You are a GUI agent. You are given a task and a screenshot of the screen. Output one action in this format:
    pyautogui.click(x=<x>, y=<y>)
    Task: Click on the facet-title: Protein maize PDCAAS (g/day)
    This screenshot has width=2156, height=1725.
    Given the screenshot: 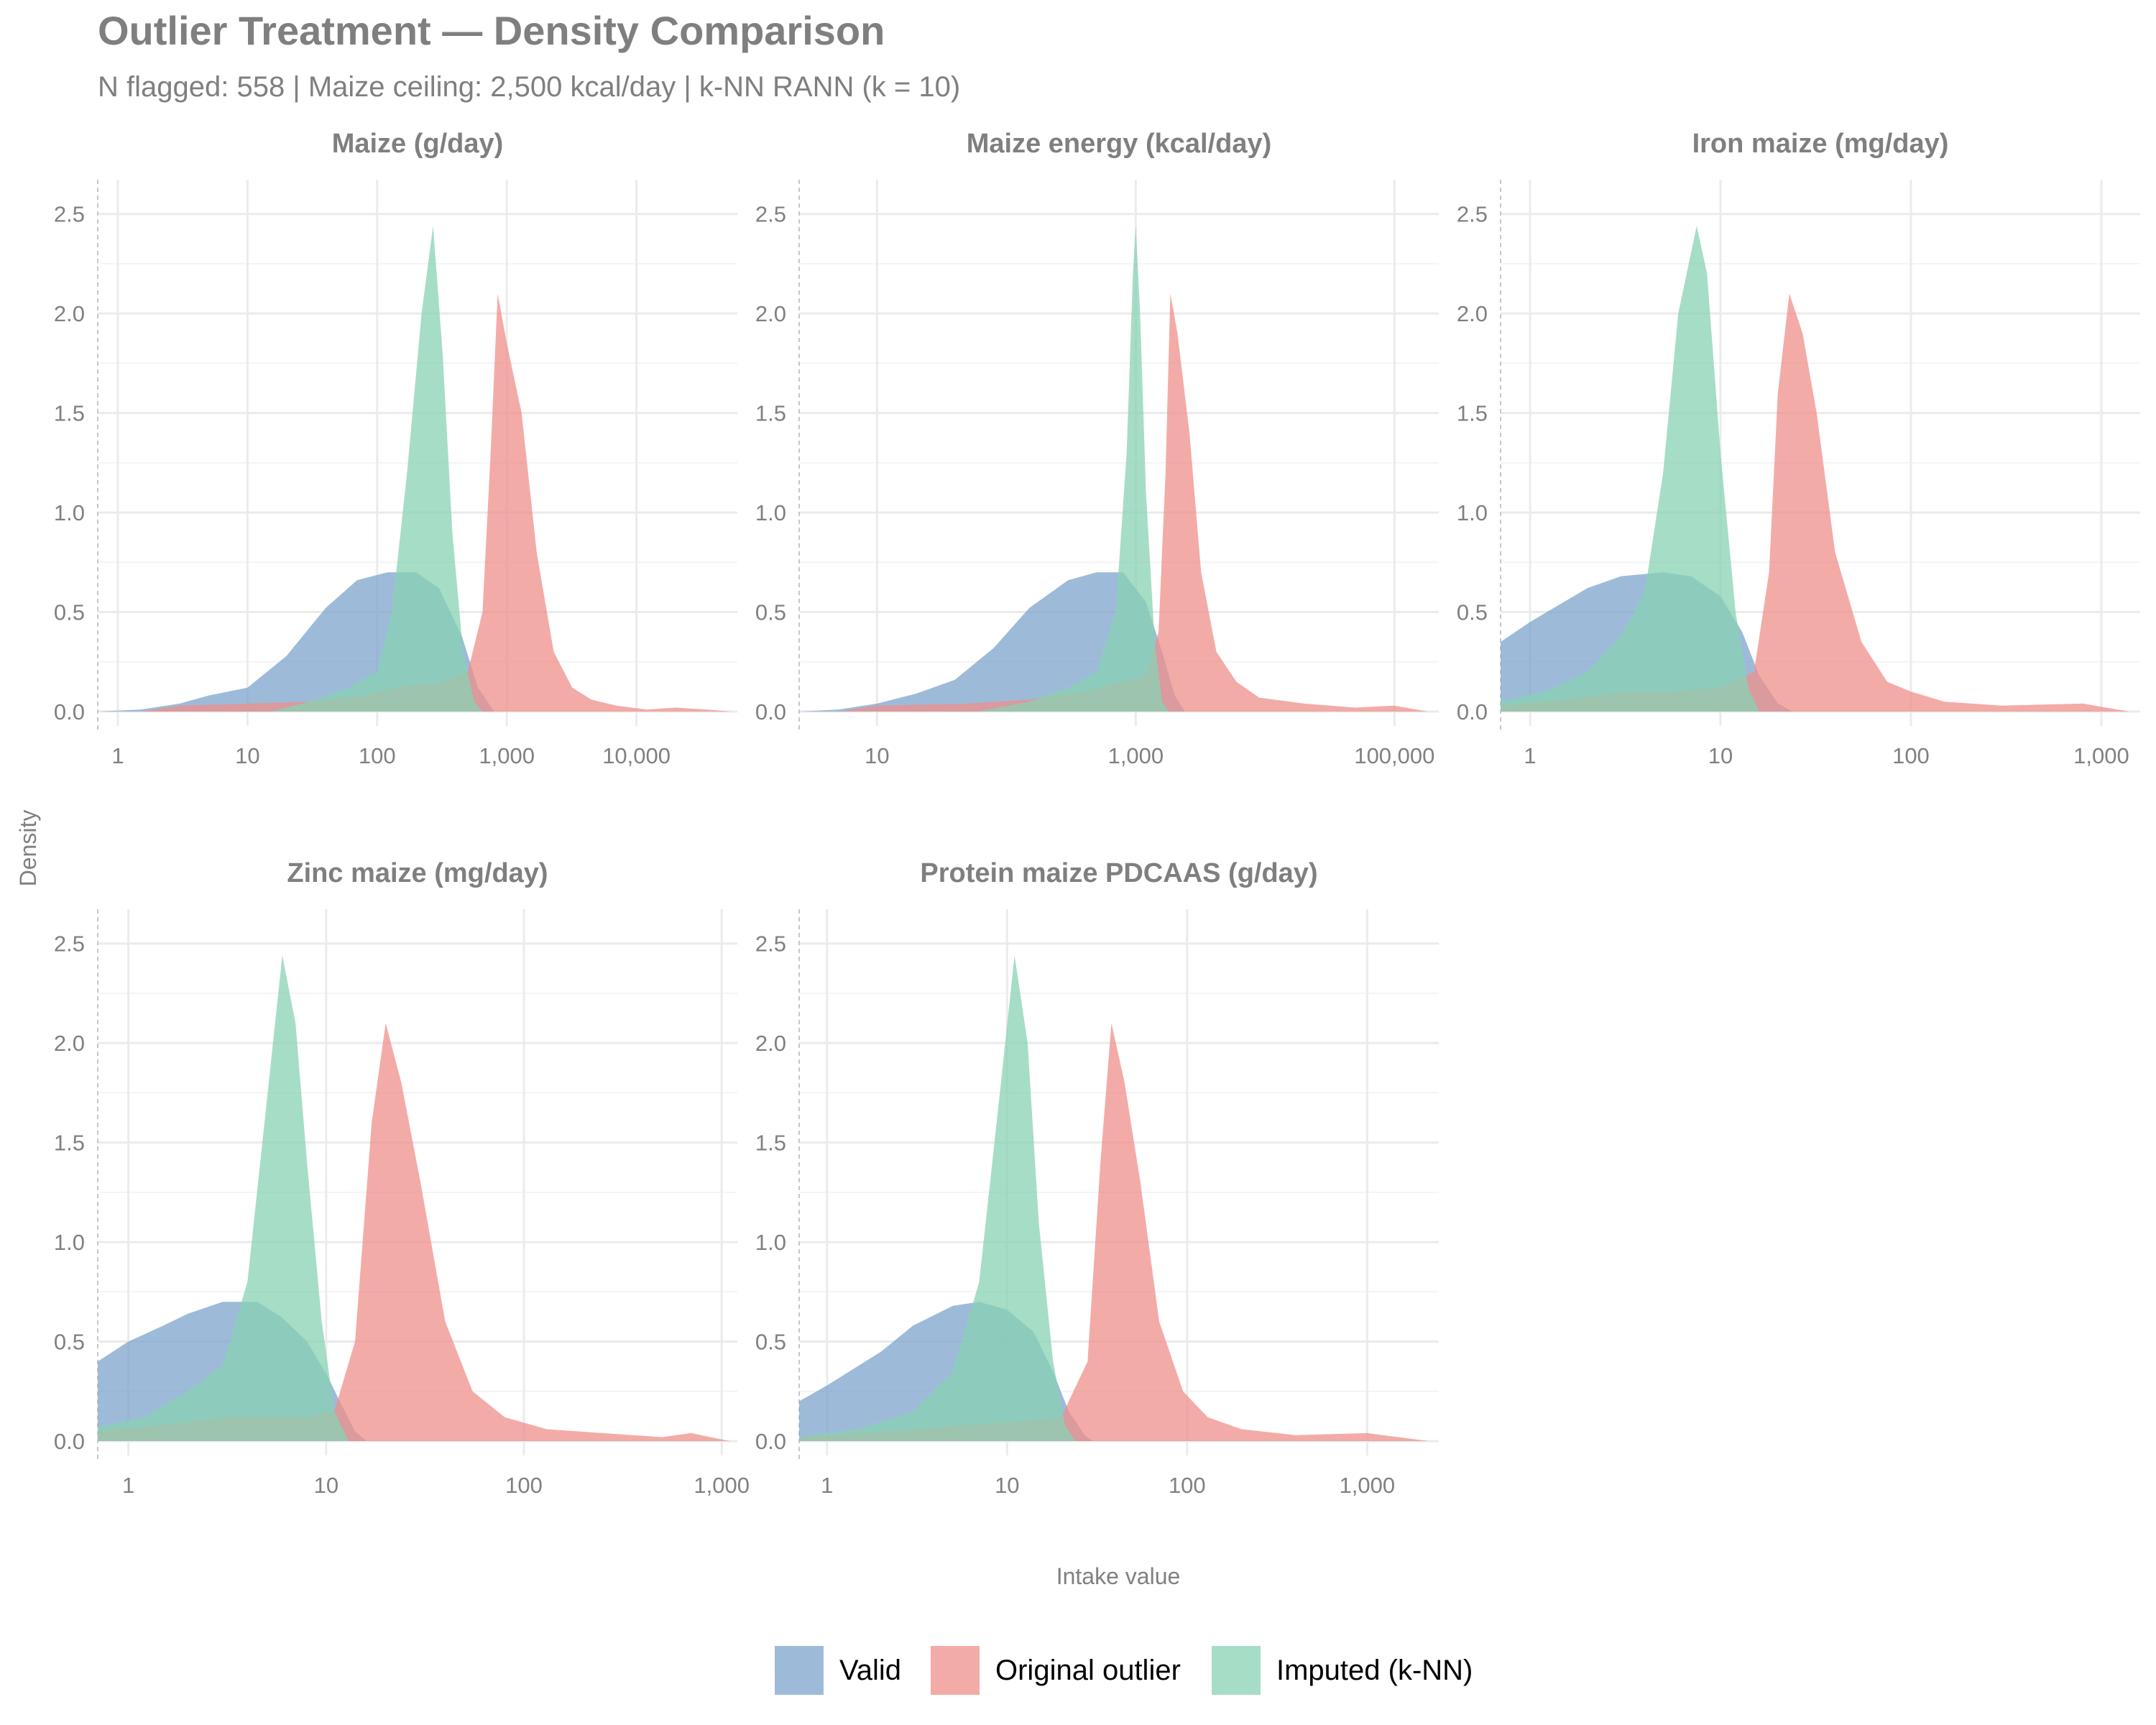 What is the action you would take?
    pyautogui.click(x=1118, y=873)
    